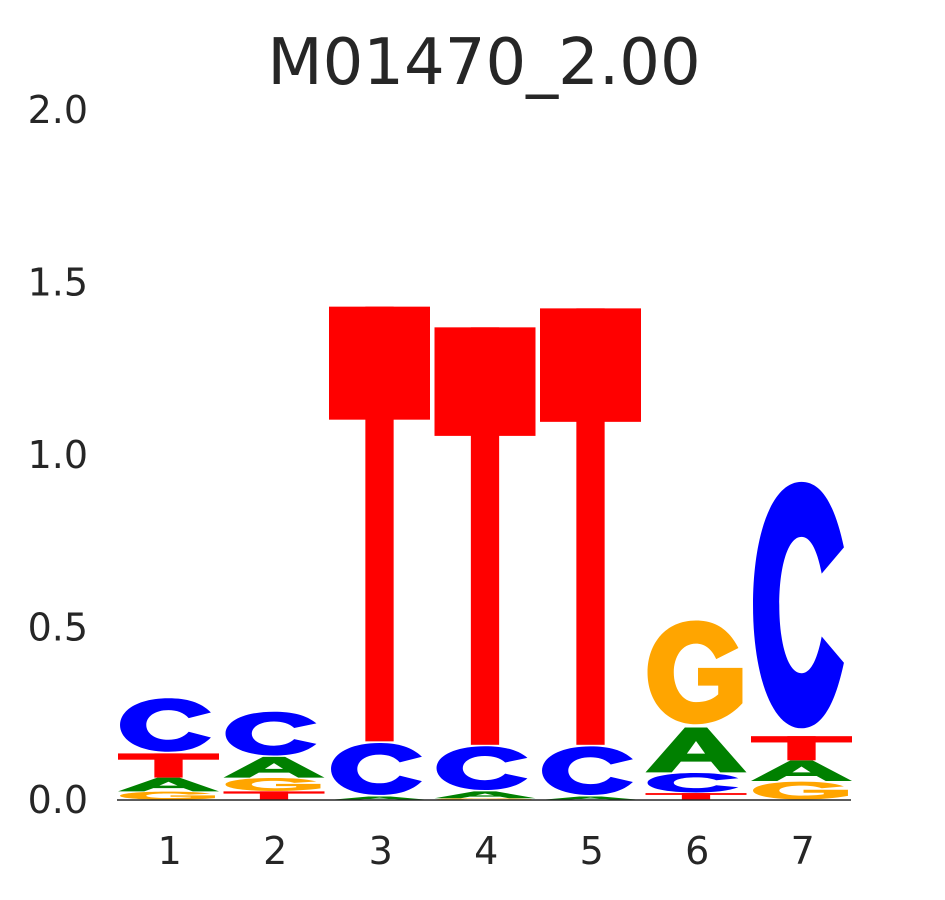 The width and height of the screenshot is (945, 900). I want to click on x-tick-label: 7, so click(803, 851).